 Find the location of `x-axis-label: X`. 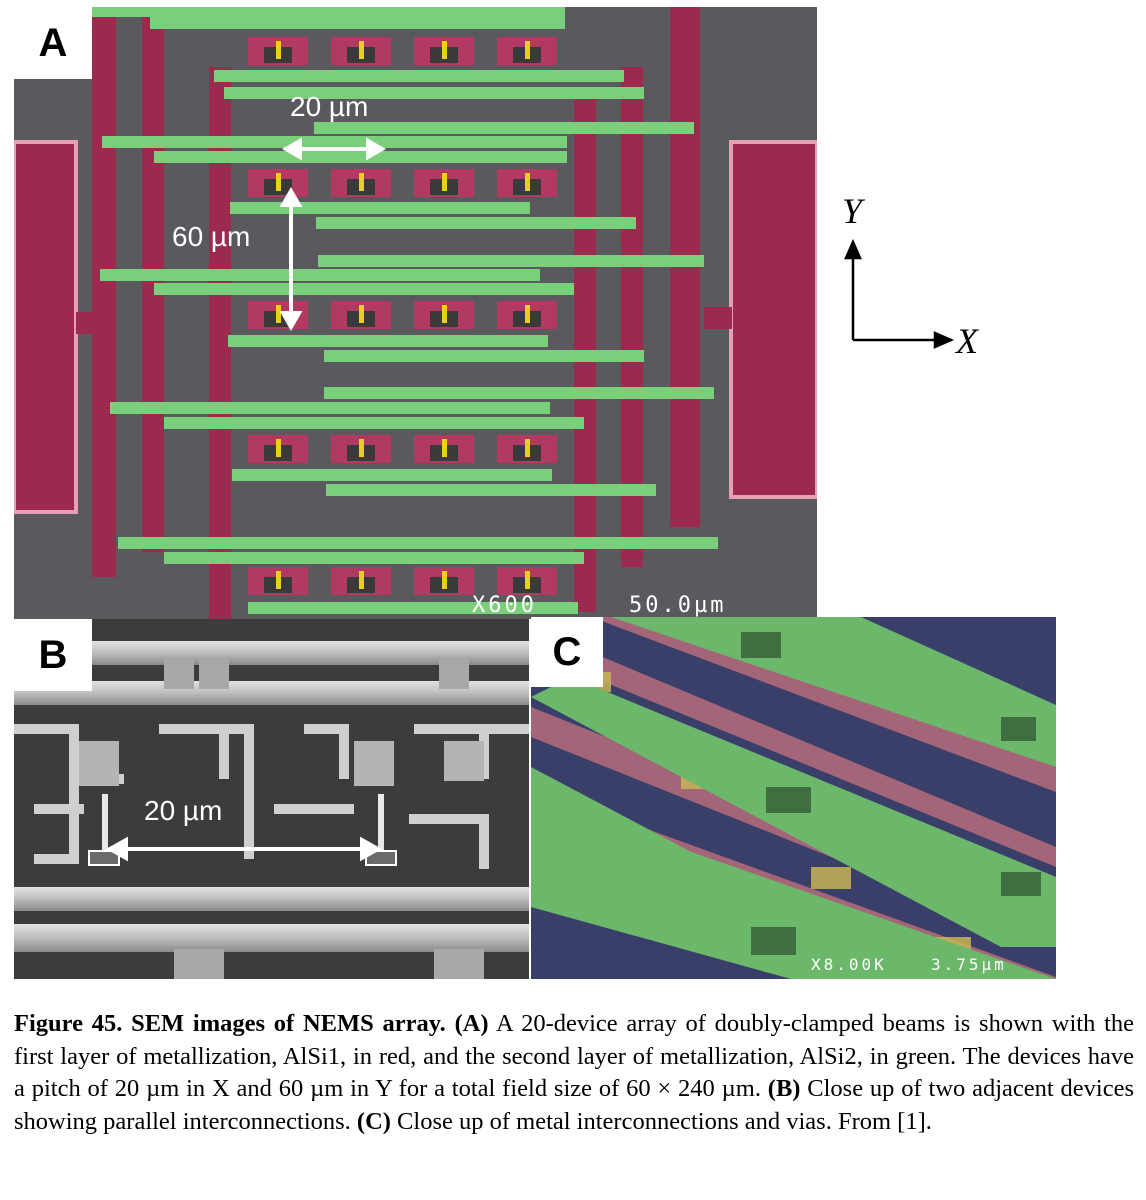

x-axis-label: X is located at coordinates (967, 341).